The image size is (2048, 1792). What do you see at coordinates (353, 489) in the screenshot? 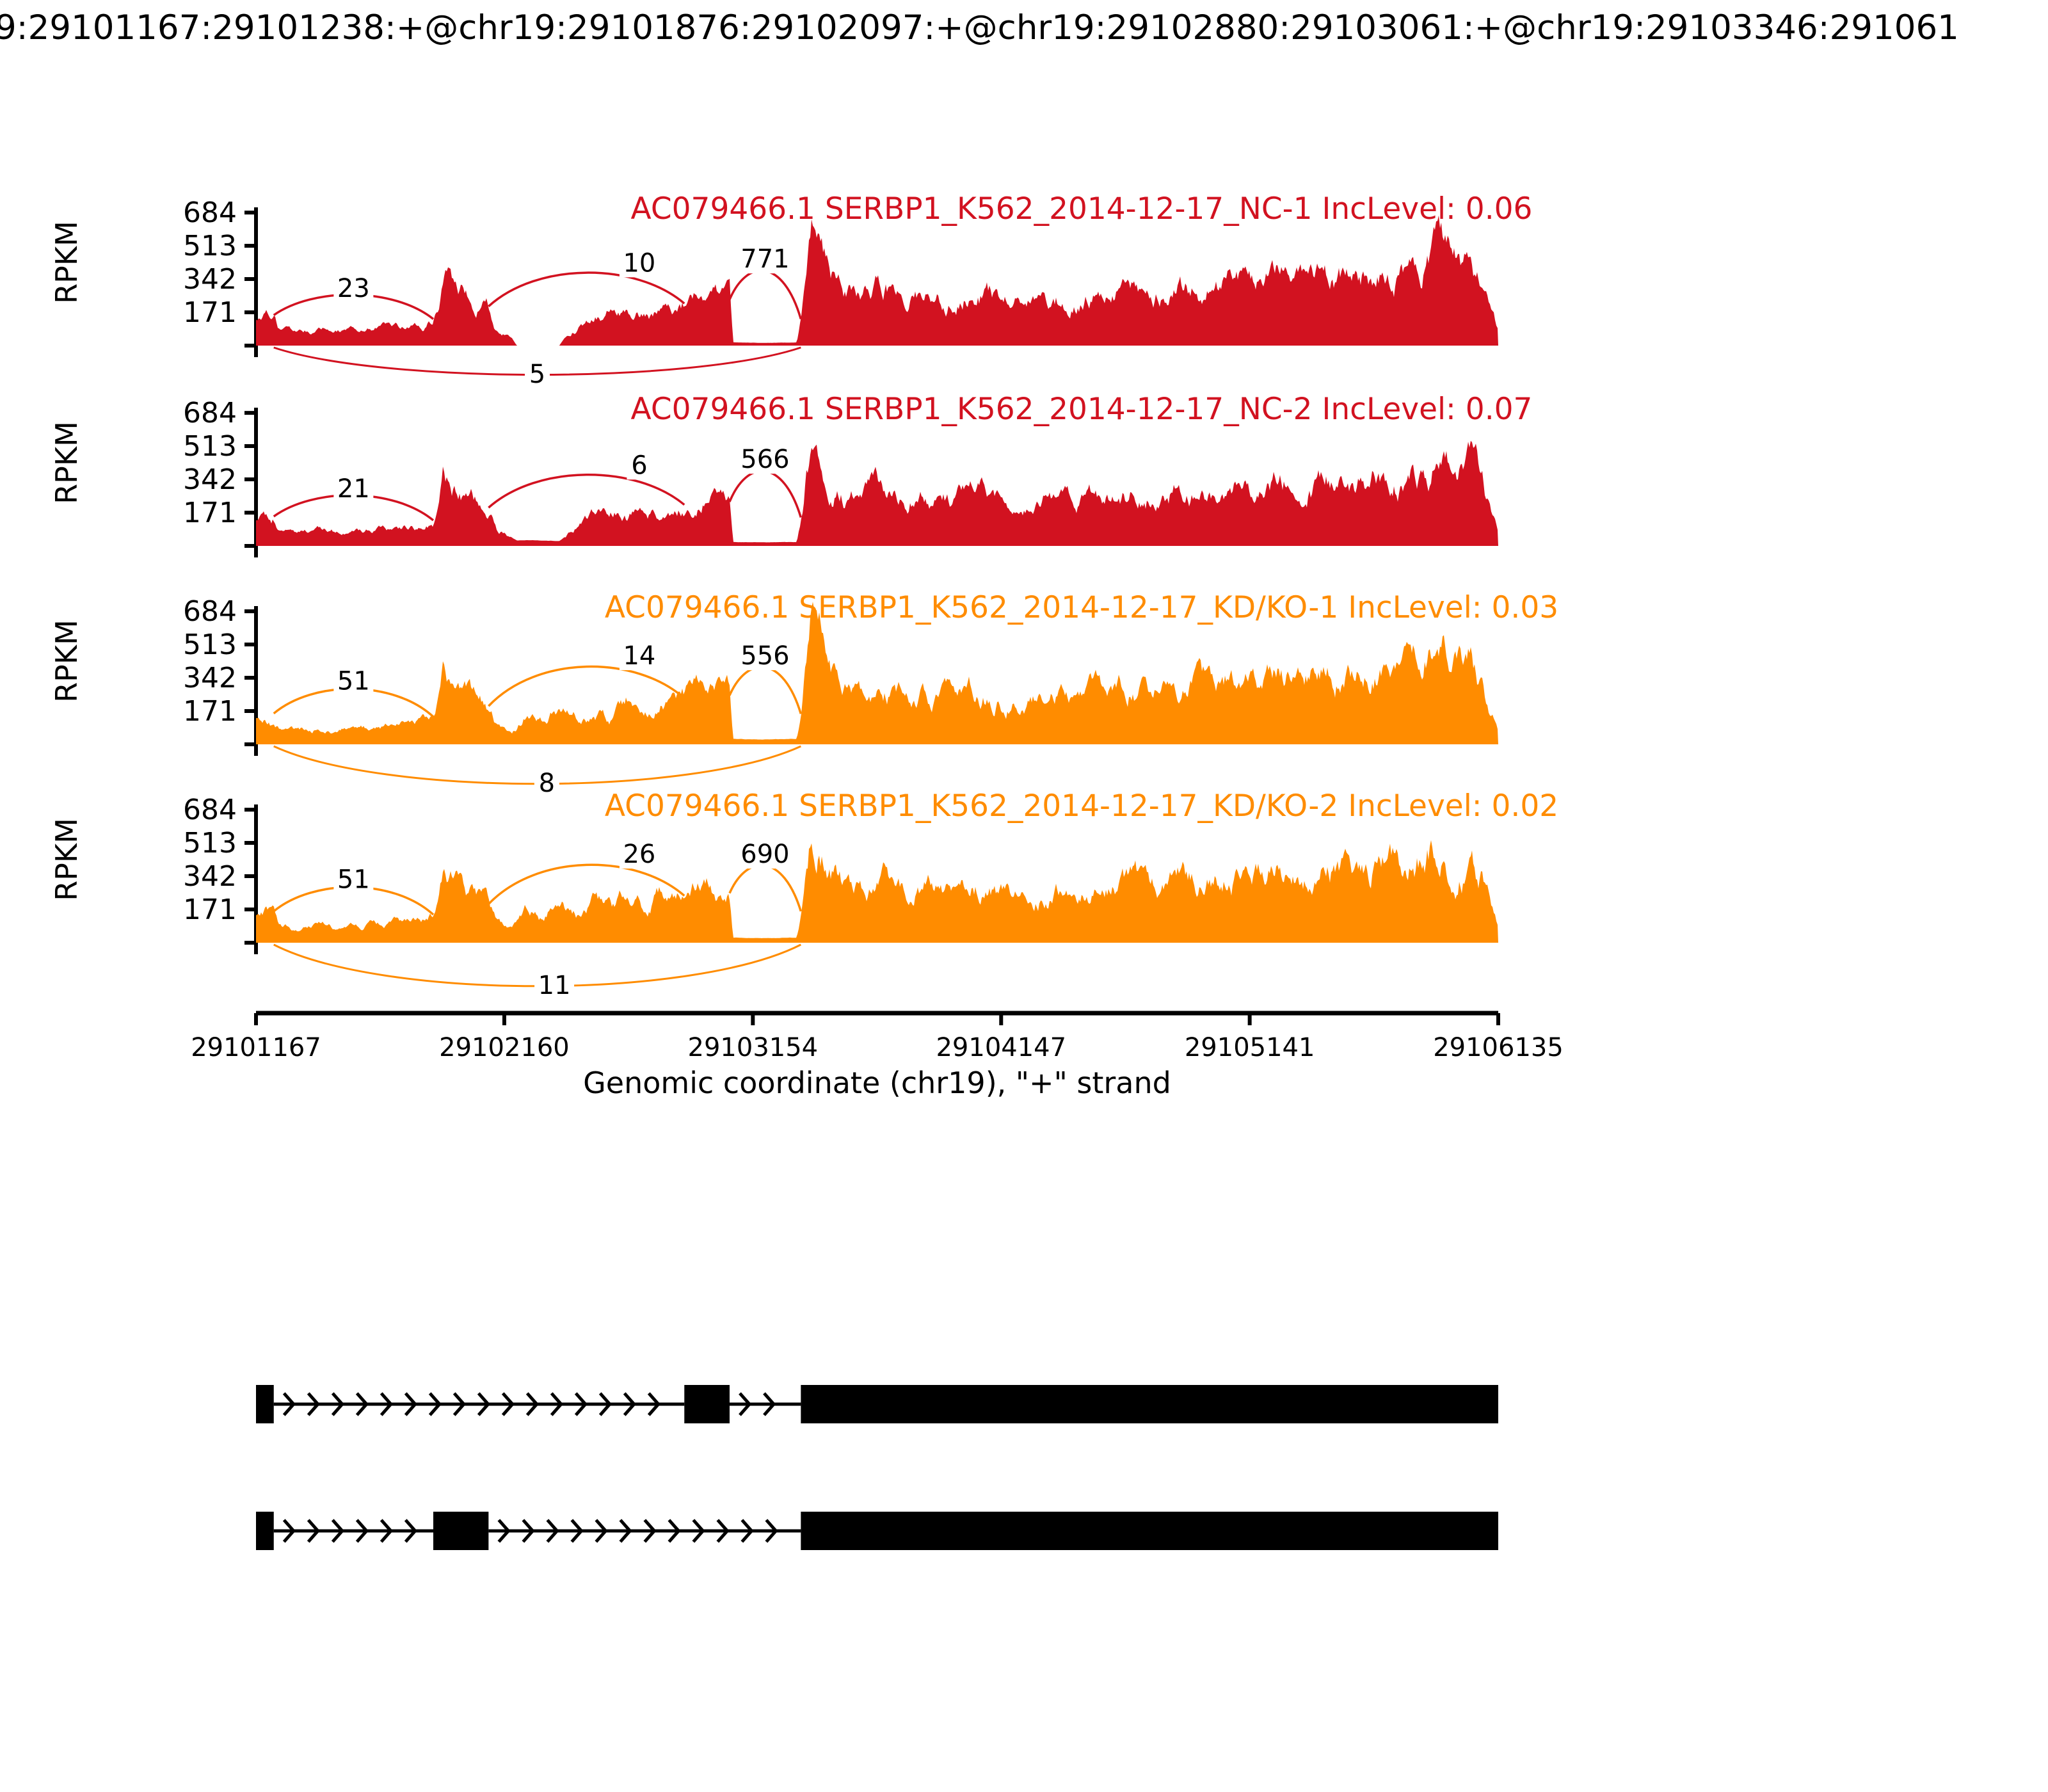
I see `junction-count-label: 21` at bounding box center [353, 489].